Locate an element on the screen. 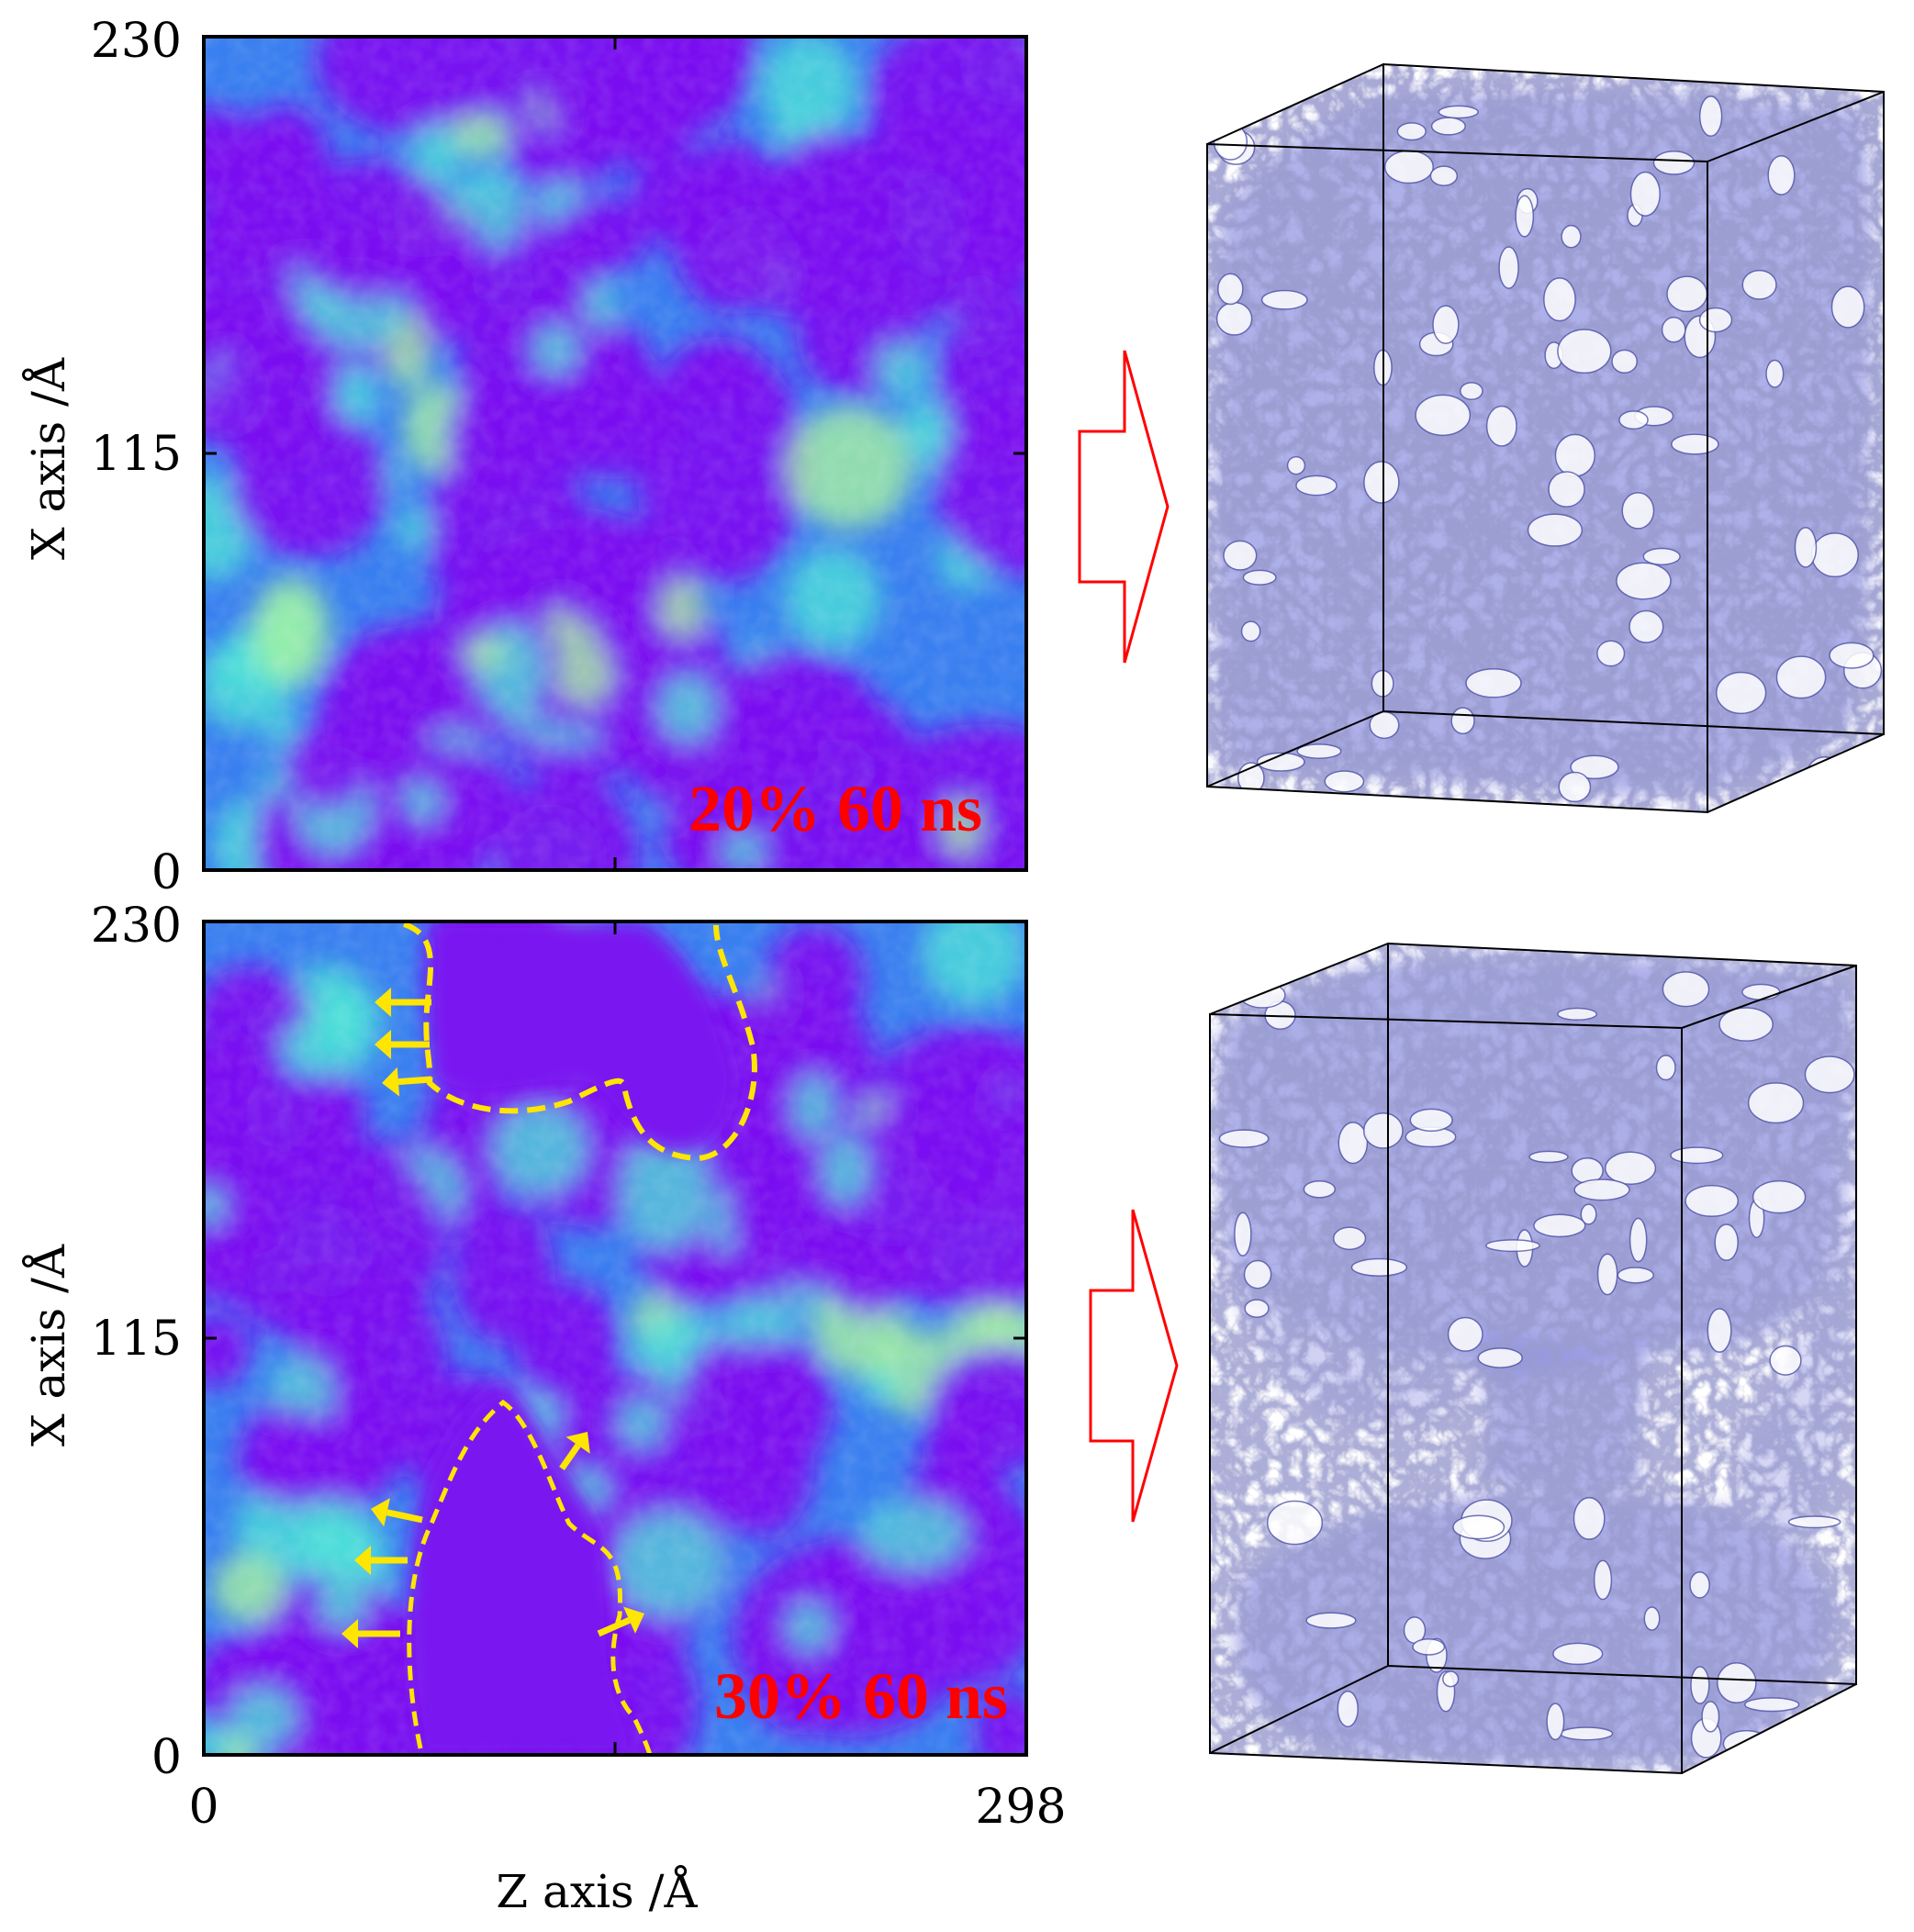  heatmap-2-ylabel: X axis /Å is located at coordinates (48, 1345).